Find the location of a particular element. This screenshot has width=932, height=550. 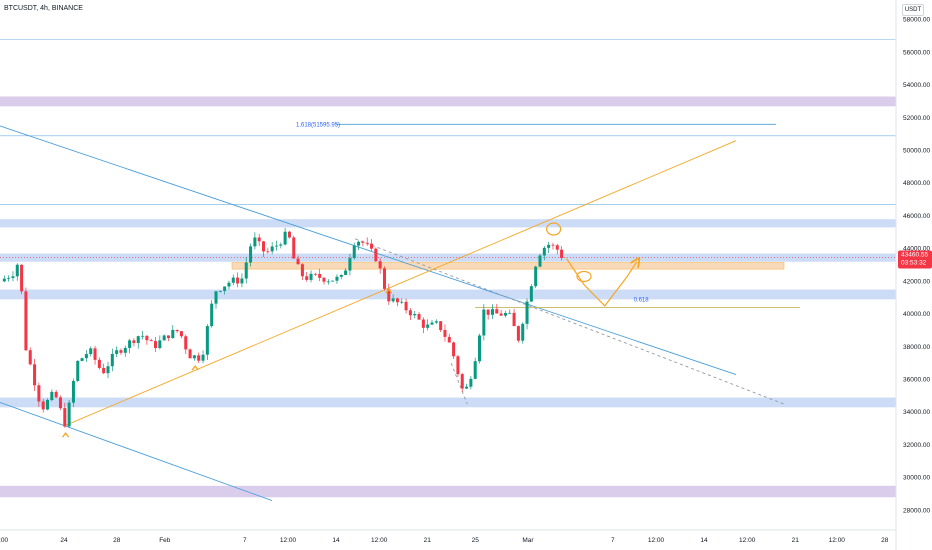

symbol-title: BTCUSDT, 4h, BINANCE is located at coordinates (43, 8).